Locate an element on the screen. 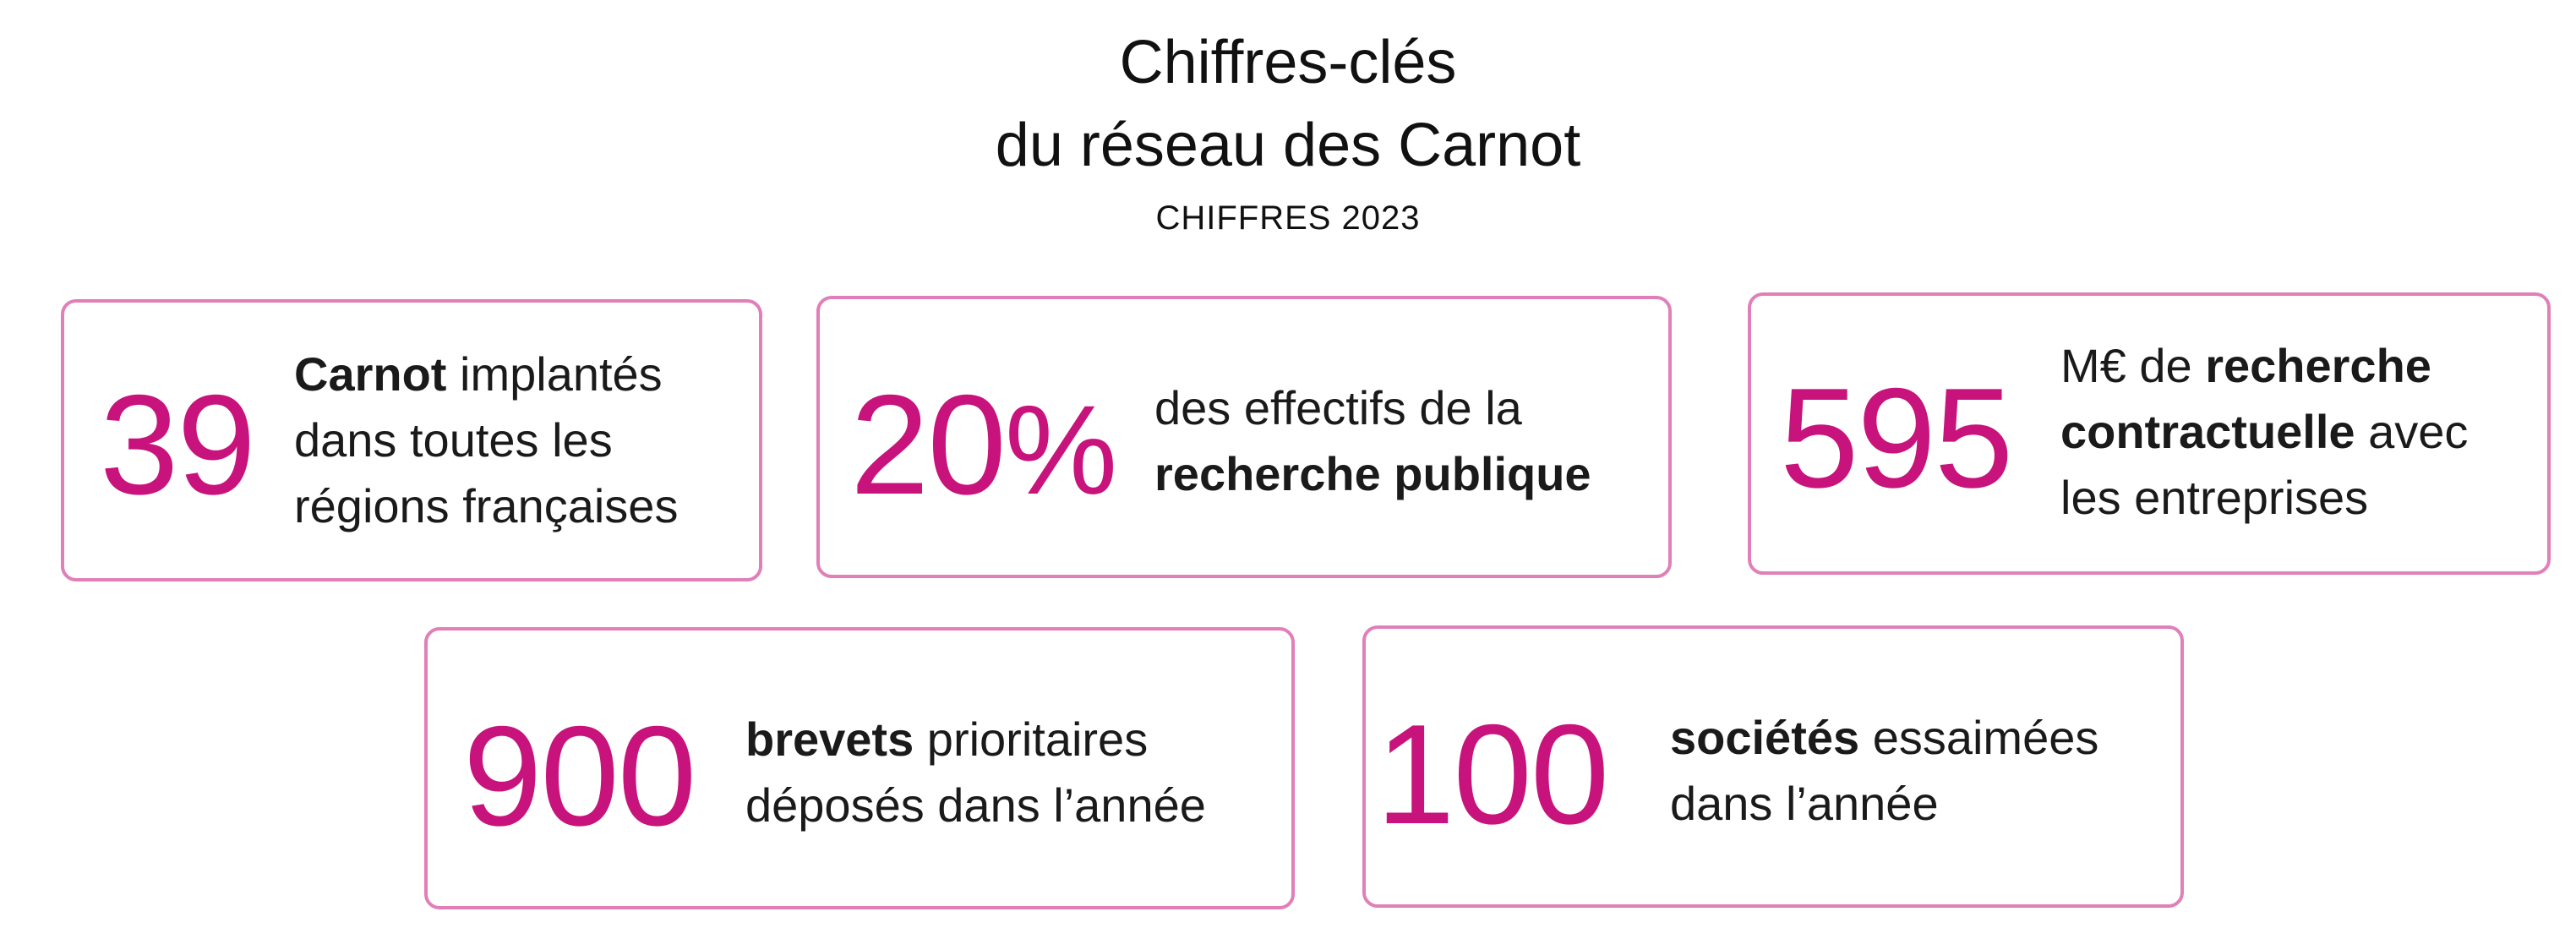 The height and width of the screenshot is (950, 2576). stat-description-line-2: recherche publique is located at coordinates (1372, 474).